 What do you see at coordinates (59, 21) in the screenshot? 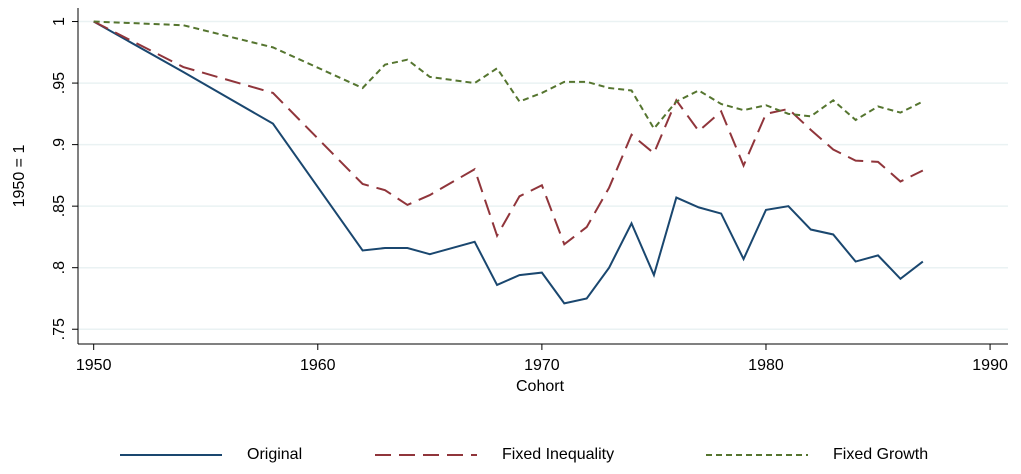
I see `y-tick-label: 1` at bounding box center [59, 21].